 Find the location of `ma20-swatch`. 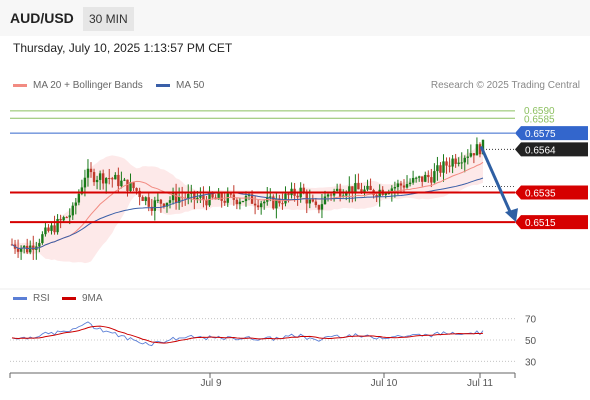

ma20-swatch is located at coordinates (20, 85).